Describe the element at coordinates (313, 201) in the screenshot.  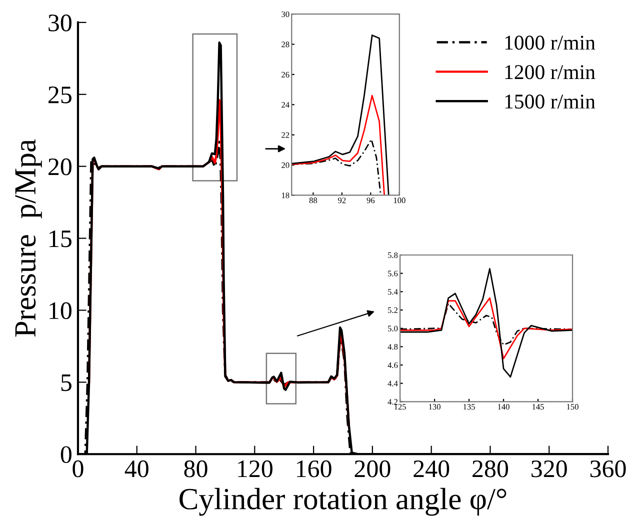
I see `x-tick-label: 88` at that location.